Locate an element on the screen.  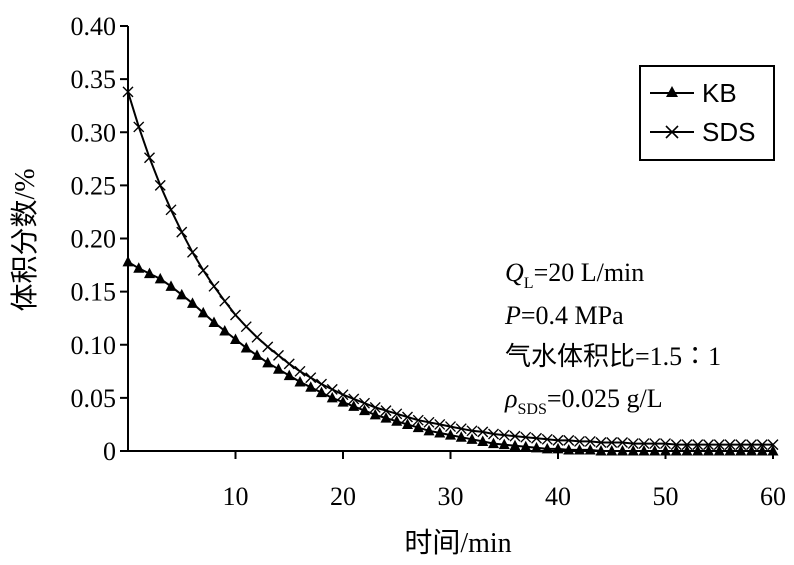
legend-box is located at coordinates (707, 113).